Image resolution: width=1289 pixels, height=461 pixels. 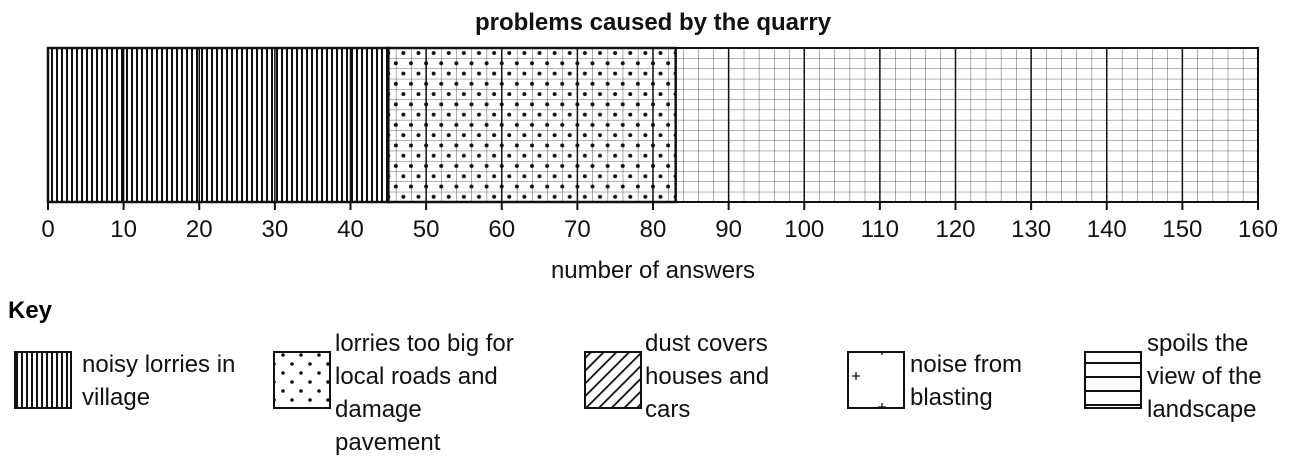 What do you see at coordinates (966, 381) in the screenshot?
I see `legend-label: noise from blasting` at bounding box center [966, 381].